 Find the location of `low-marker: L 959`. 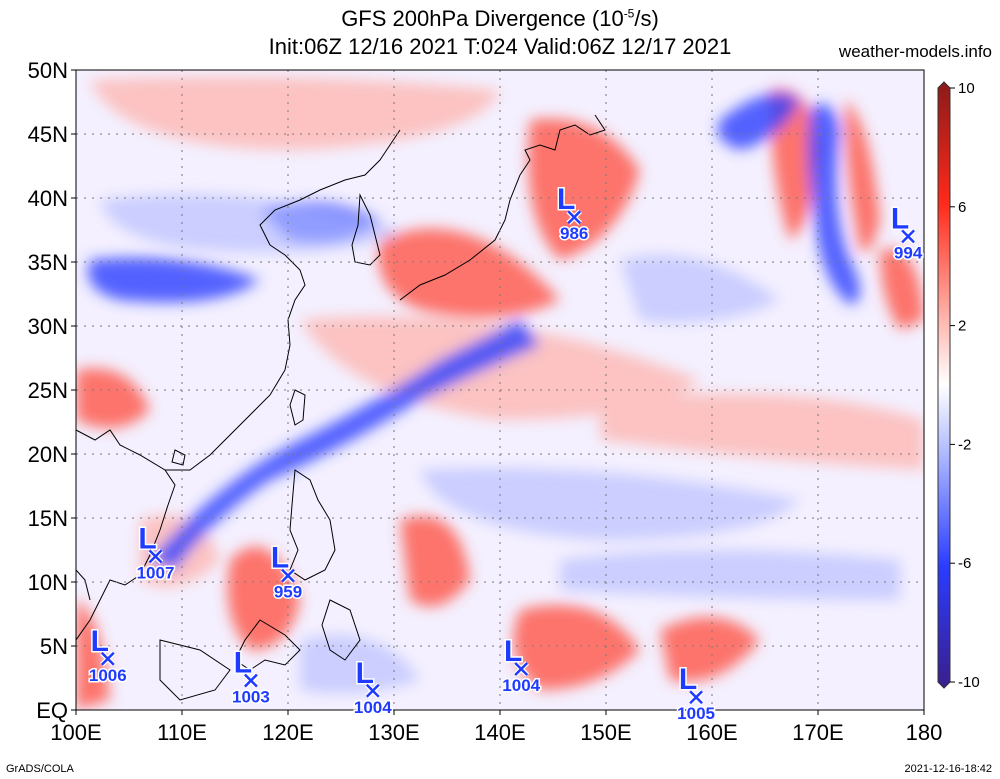

low-marker: L 959 is located at coordinates (286, 571).